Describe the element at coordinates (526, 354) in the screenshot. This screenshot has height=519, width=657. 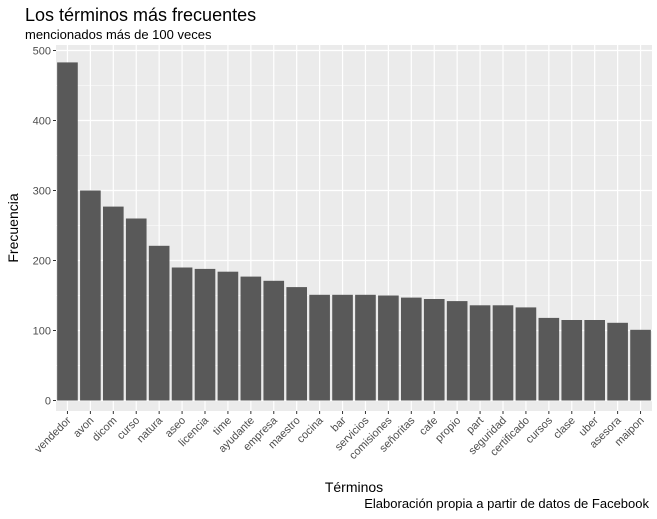
I see `bar-certificado` at that location.